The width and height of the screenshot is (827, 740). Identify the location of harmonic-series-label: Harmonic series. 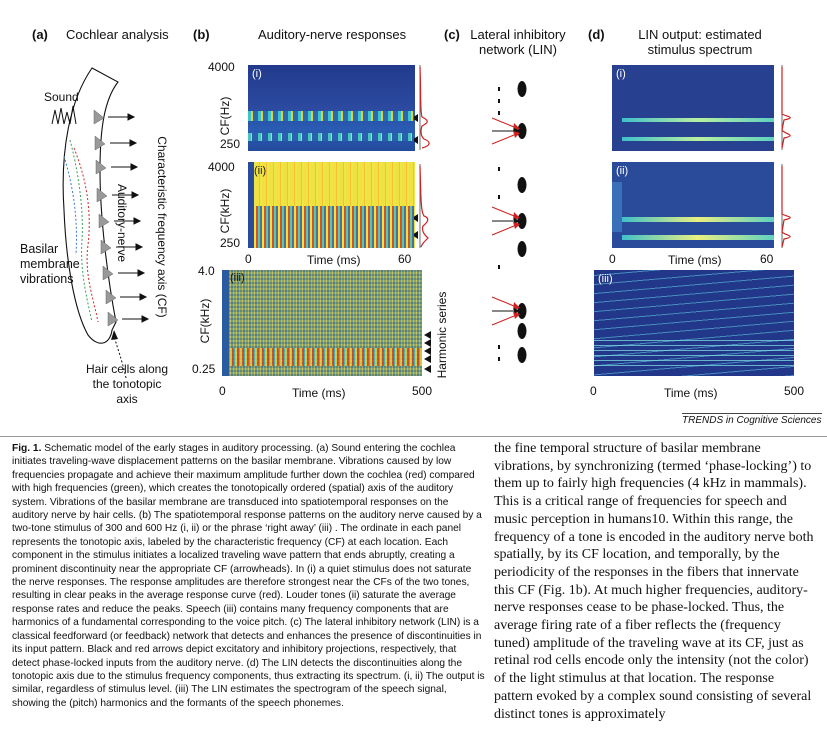
(442, 335).